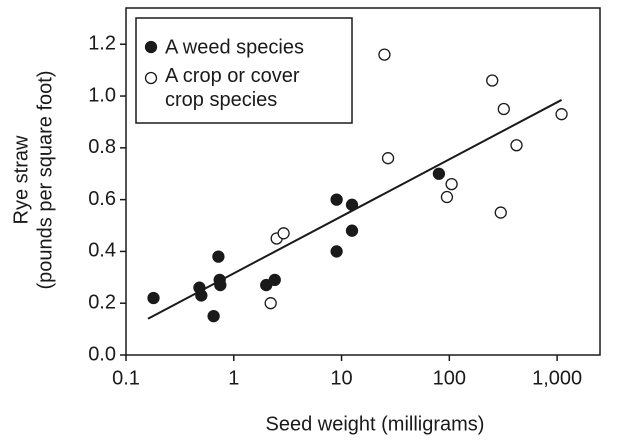 The width and height of the screenshot is (624, 442). Describe the element at coordinates (102, 44) in the screenshot. I see `y-tick-label: 1.2` at that location.